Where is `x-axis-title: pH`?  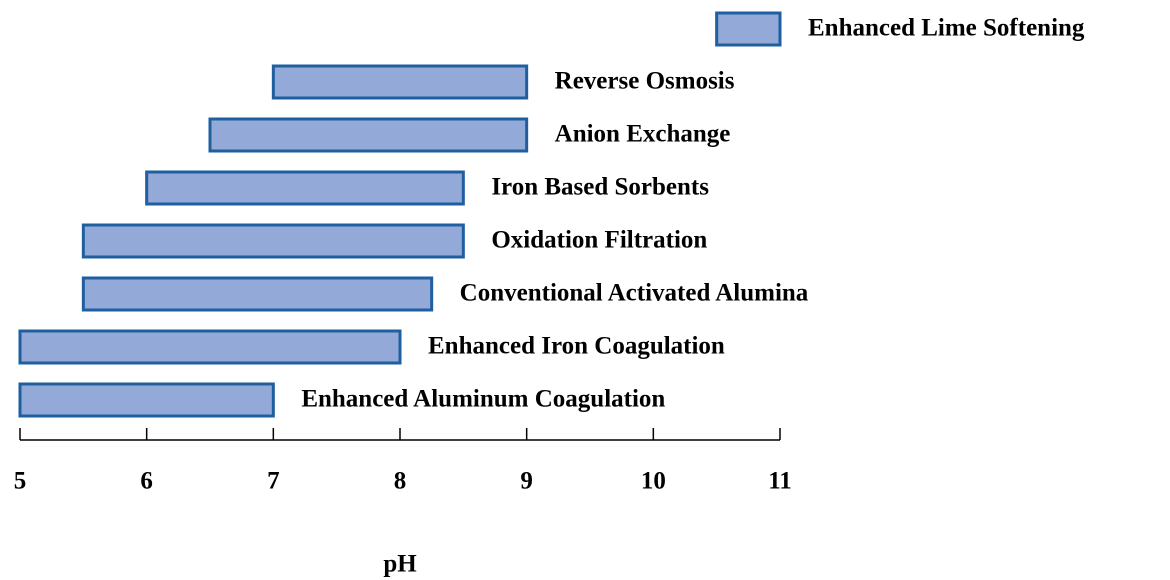
x-axis-title: pH is located at coordinates (400, 564).